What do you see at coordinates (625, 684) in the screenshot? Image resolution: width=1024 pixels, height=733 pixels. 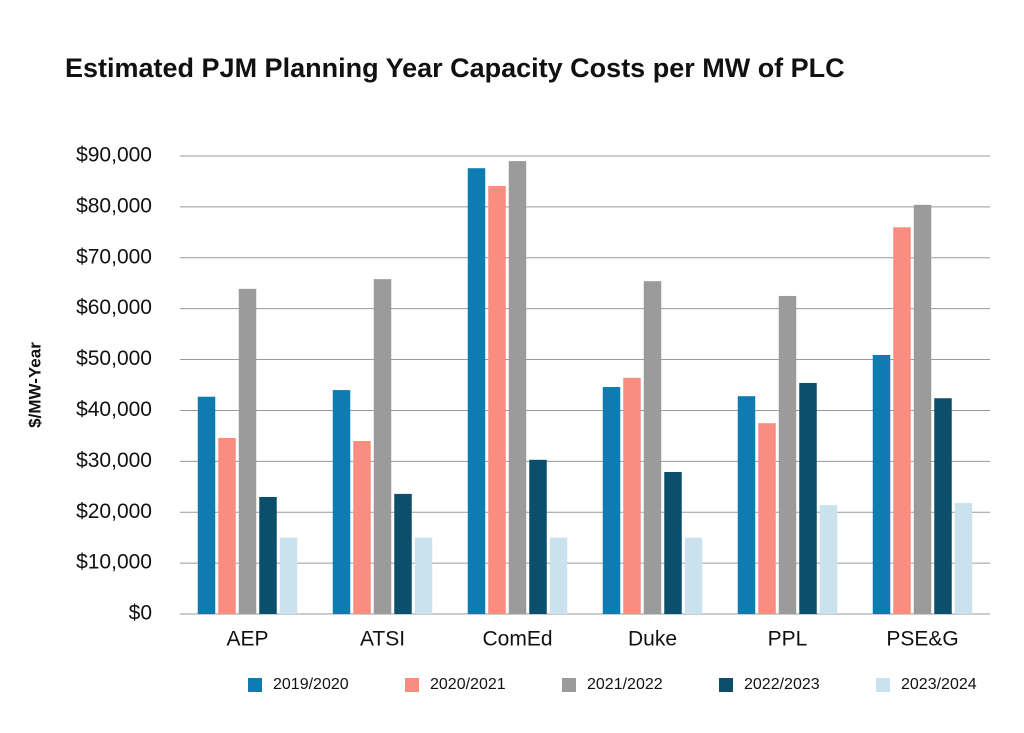 I see `legend-label: 2021/2022` at bounding box center [625, 684].